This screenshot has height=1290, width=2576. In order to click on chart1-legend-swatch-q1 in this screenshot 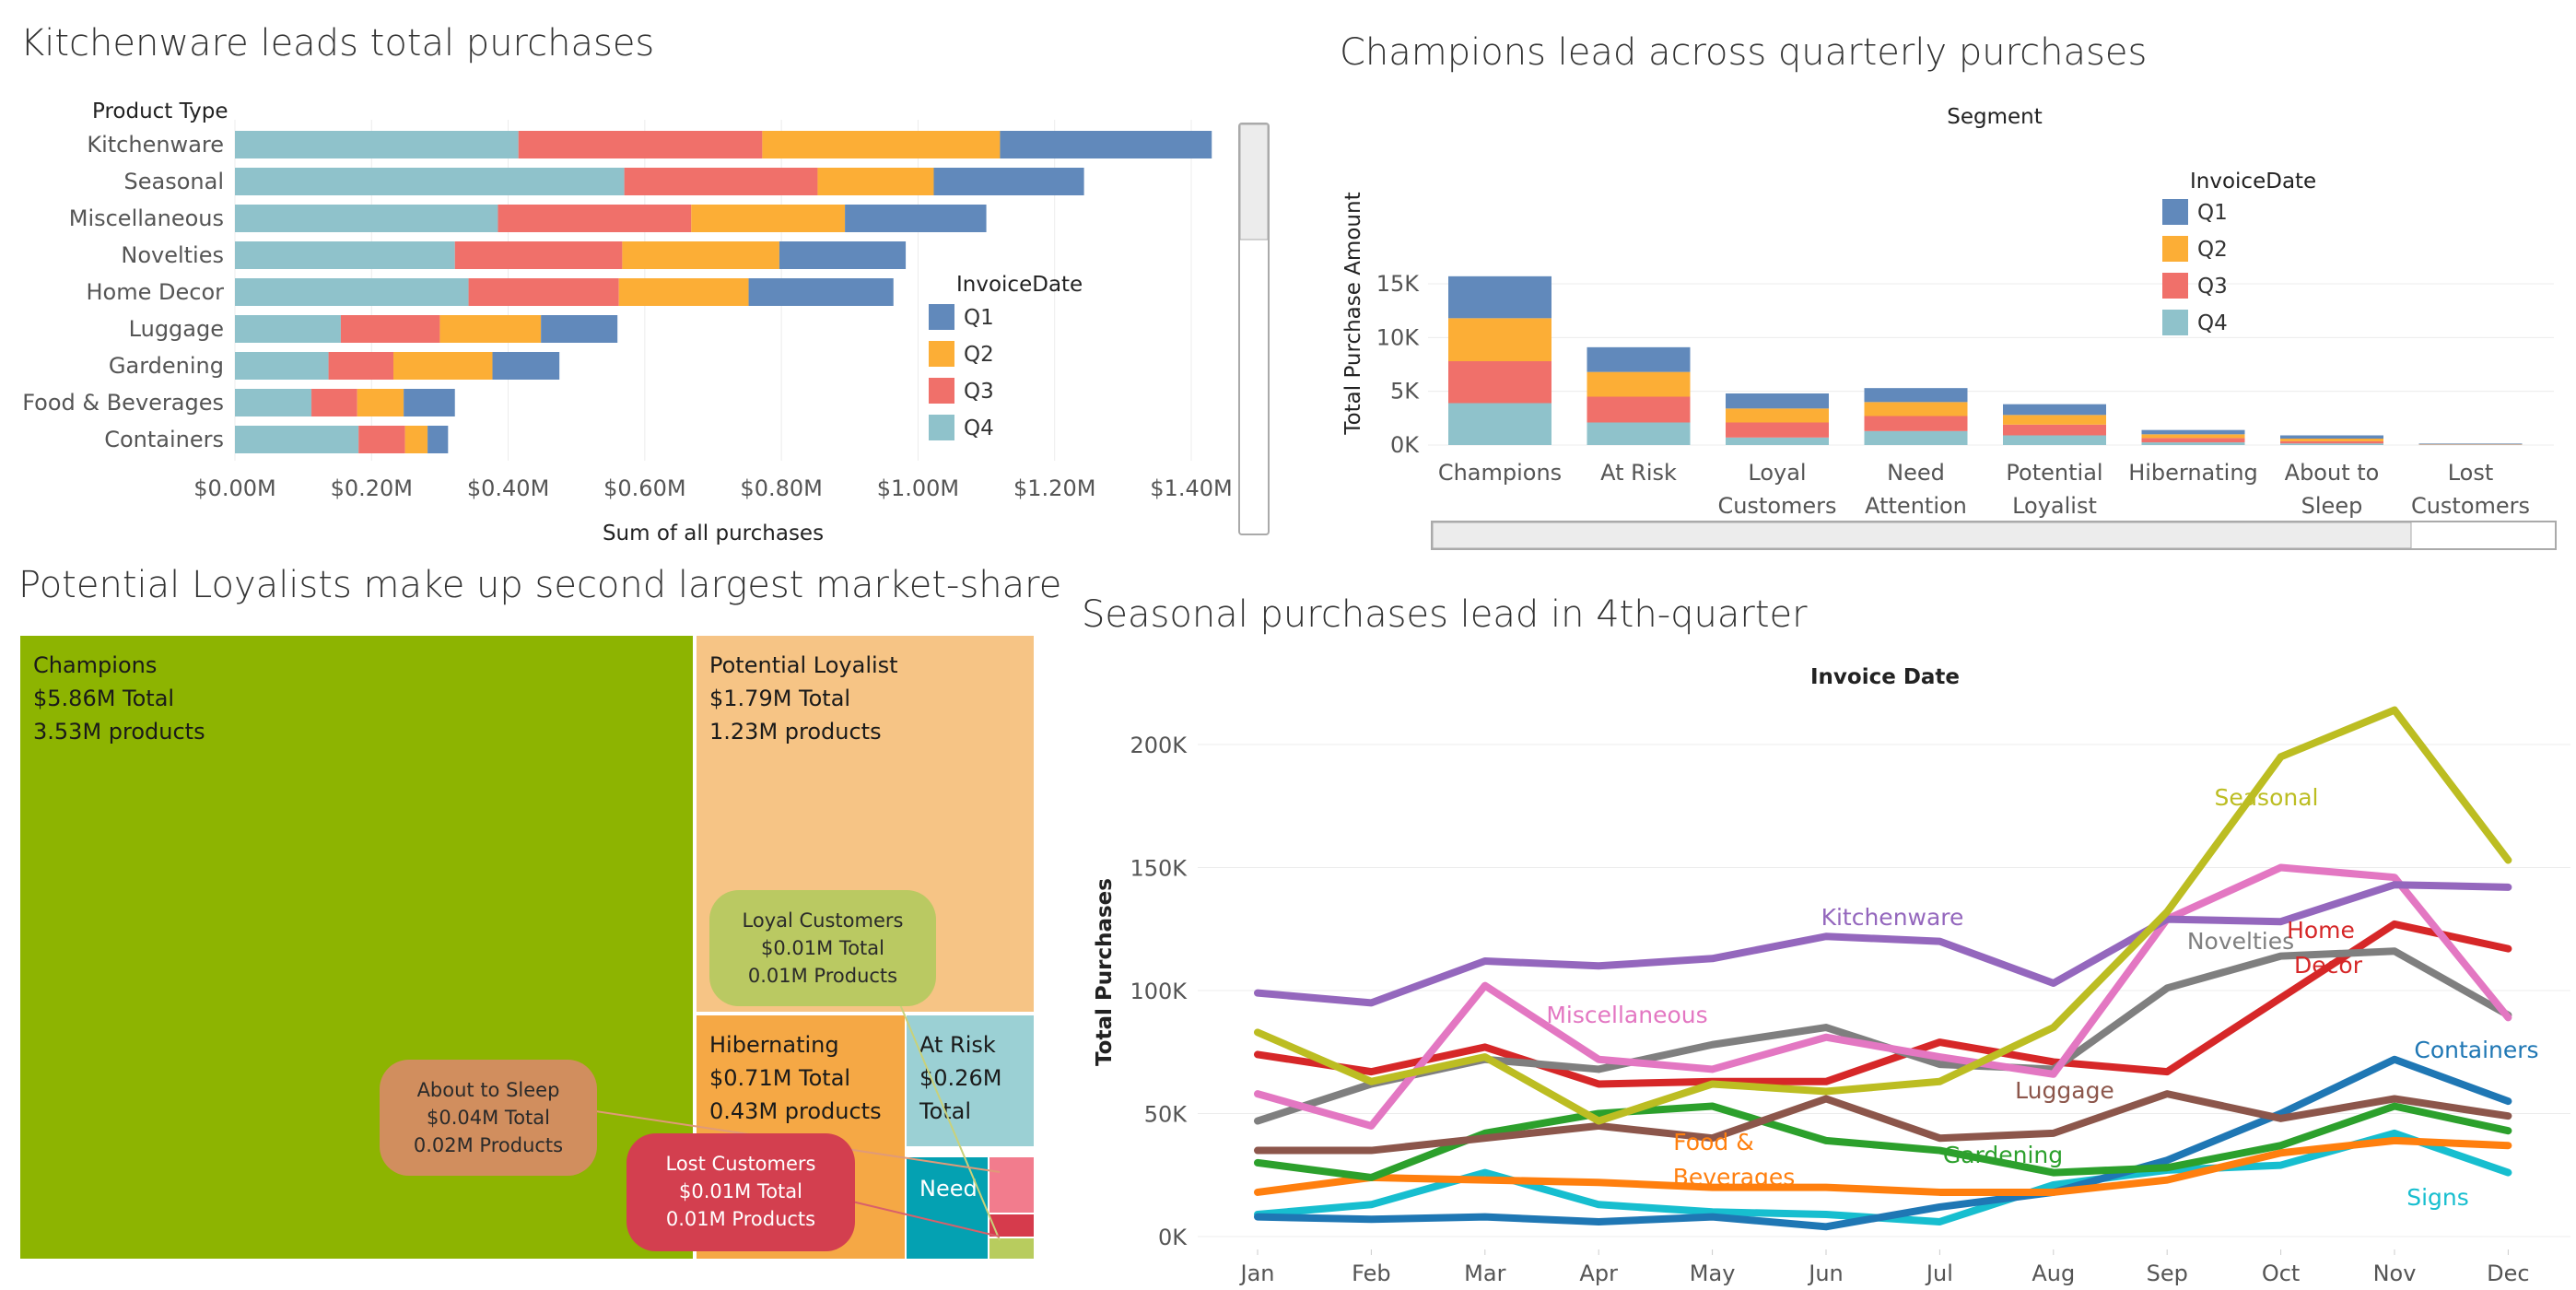, I will do `click(941, 317)`.